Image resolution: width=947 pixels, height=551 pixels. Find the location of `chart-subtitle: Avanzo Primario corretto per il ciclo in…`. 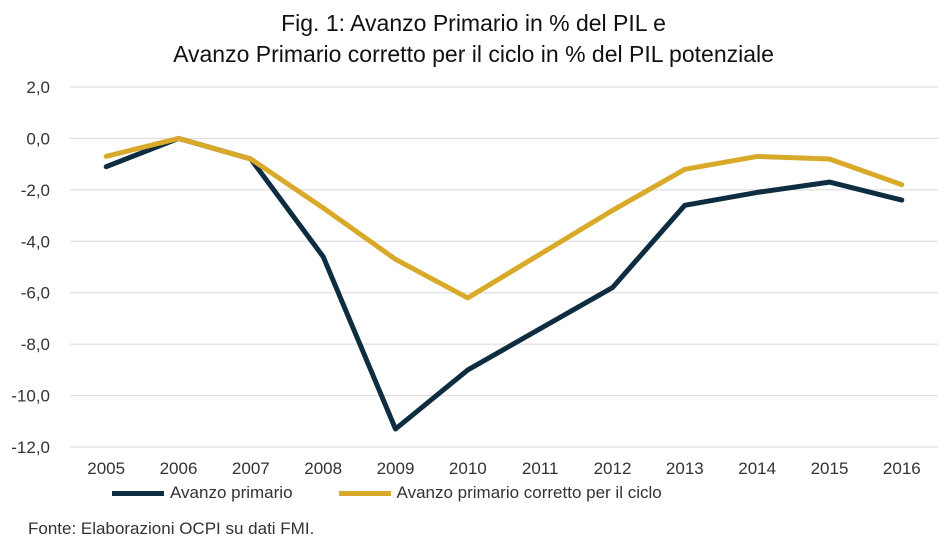

chart-subtitle: Avanzo Primario corretto per il ciclo in… is located at coordinates (473, 54).